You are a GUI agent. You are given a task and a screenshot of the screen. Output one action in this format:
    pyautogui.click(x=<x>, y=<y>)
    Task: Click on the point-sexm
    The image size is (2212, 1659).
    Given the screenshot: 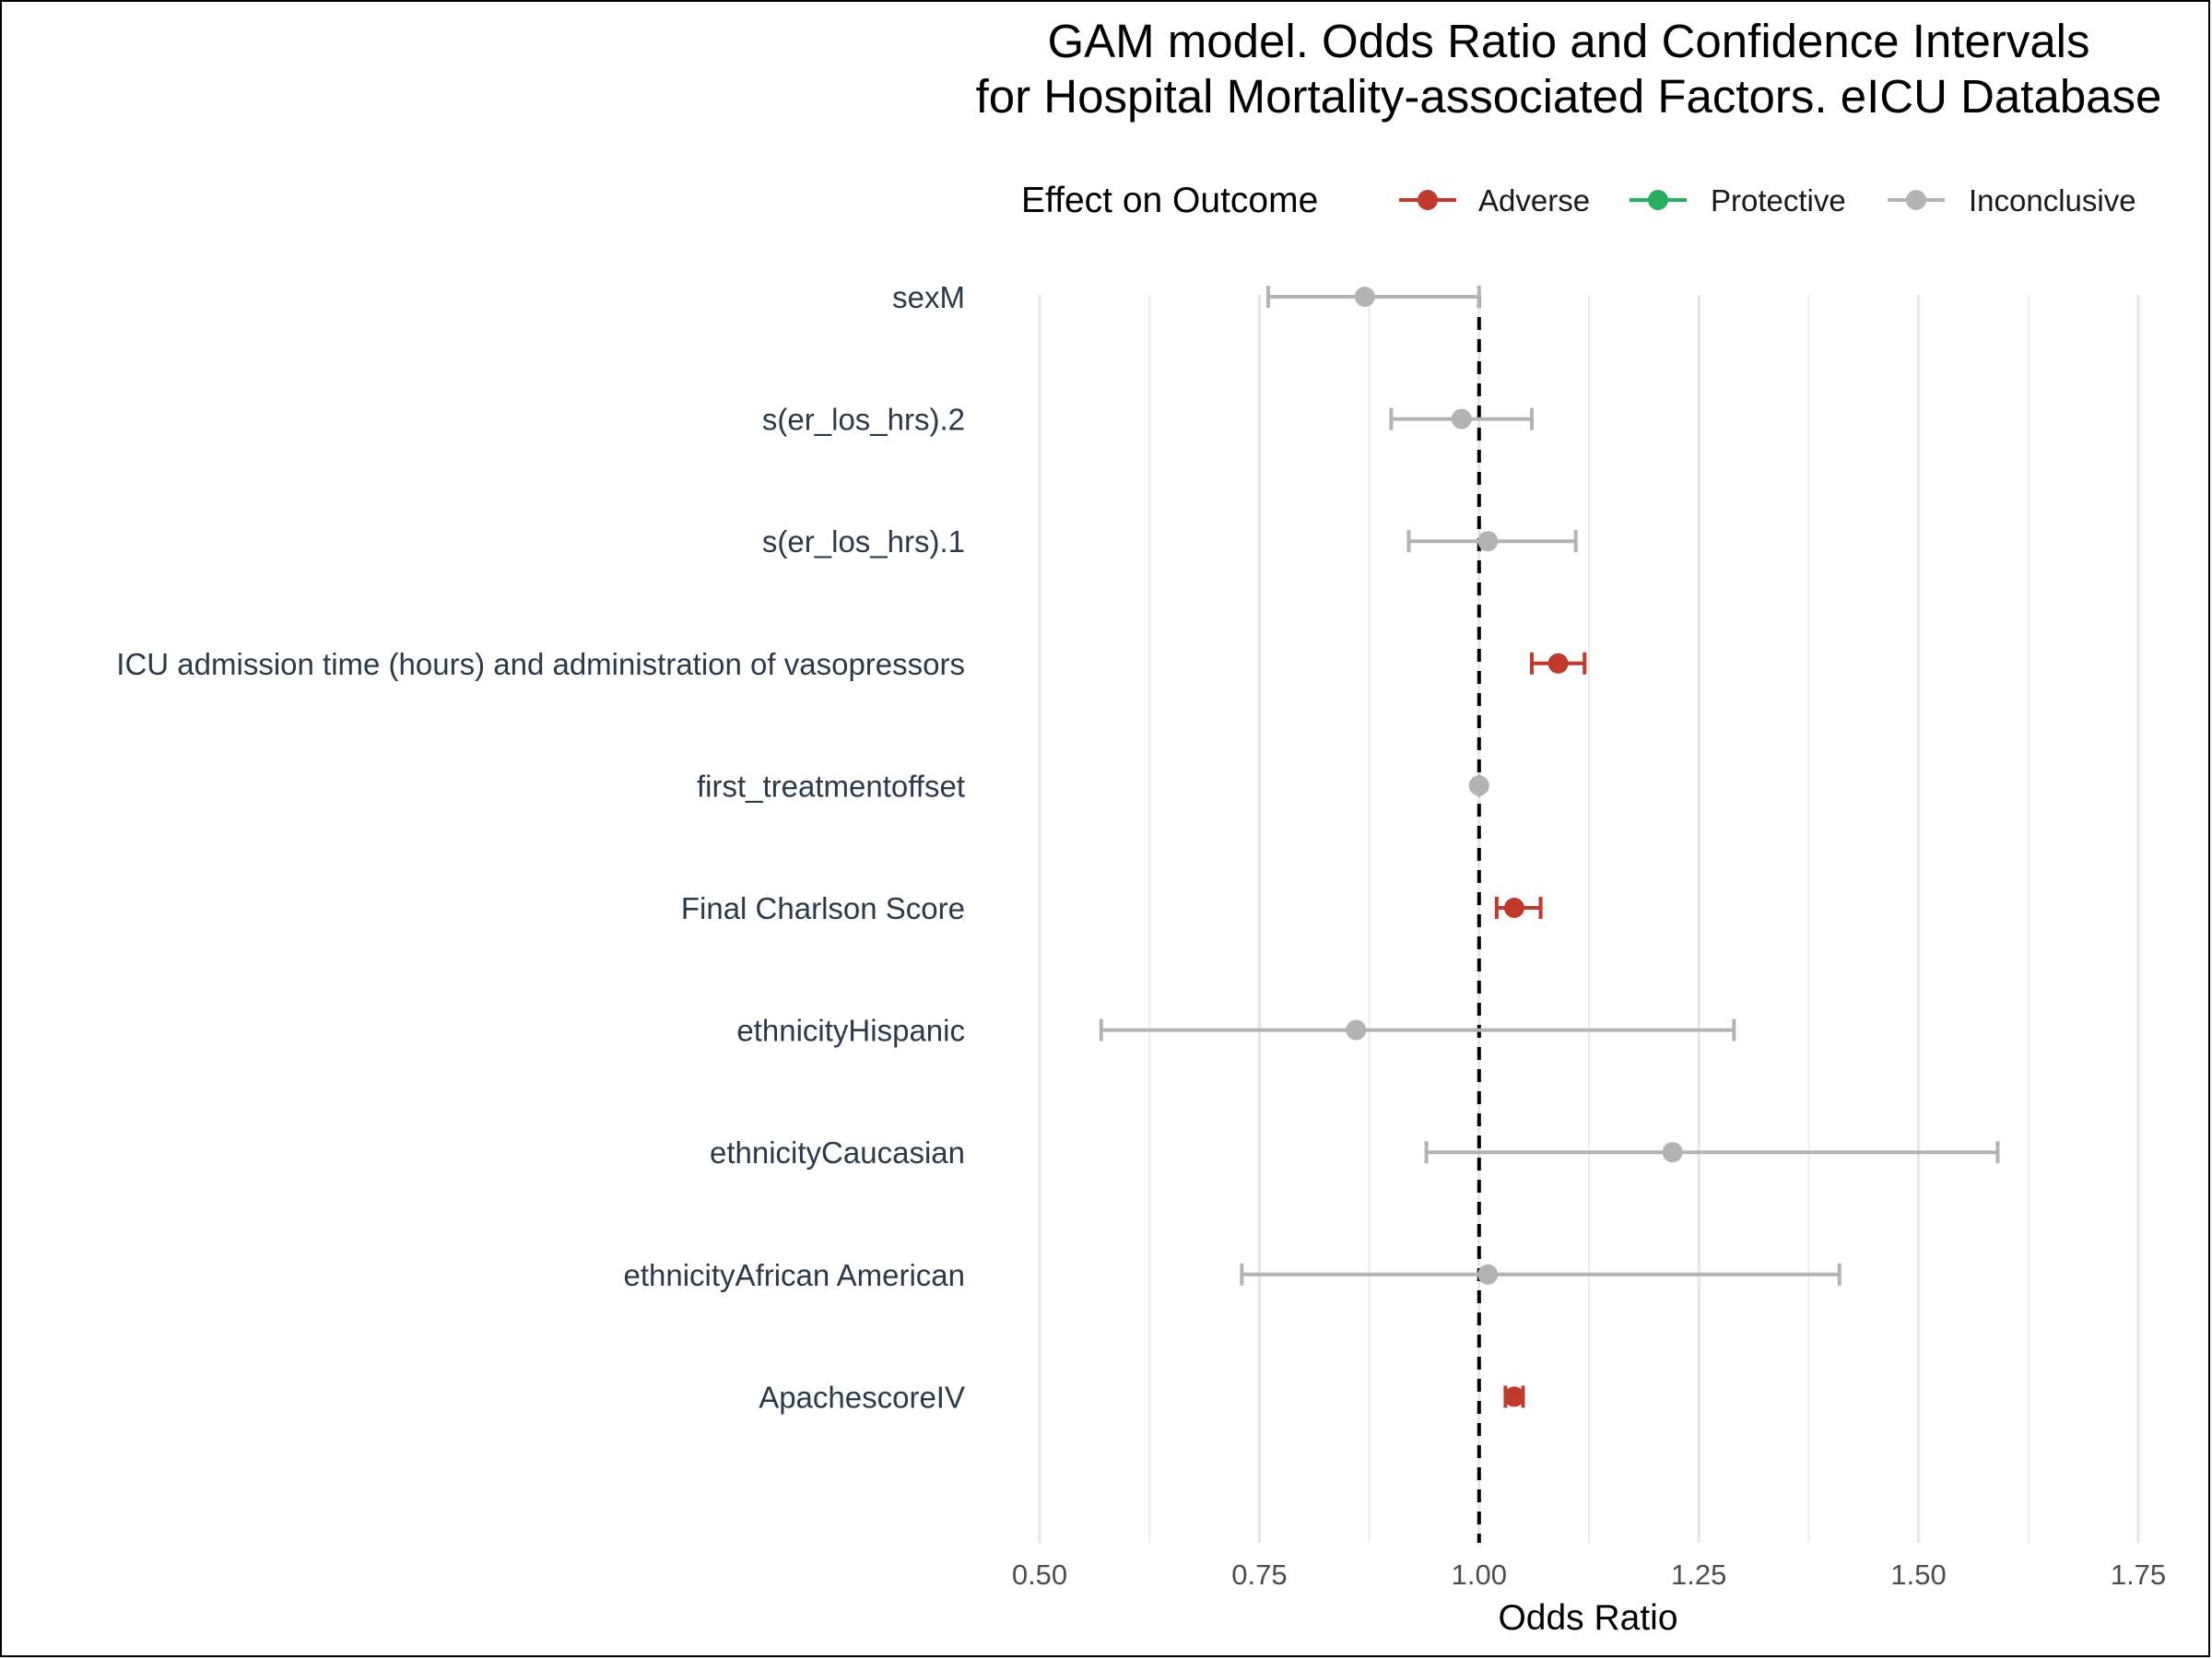 What is the action you would take?
    pyautogui.click(x=1364, y=297)
    